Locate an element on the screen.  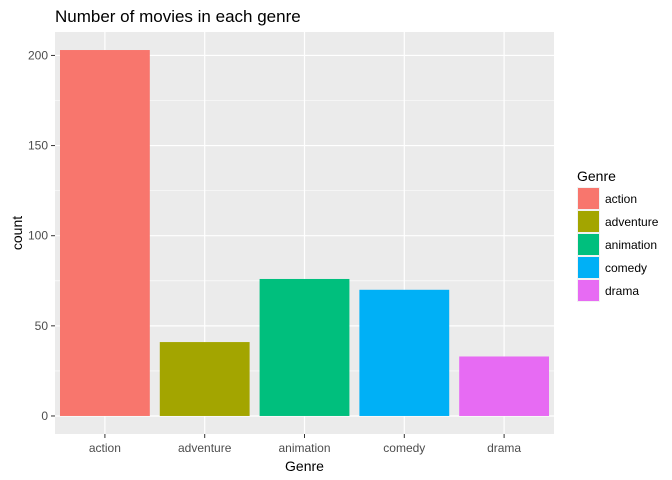
legend-label: animation is located at coordinates (631, 245).